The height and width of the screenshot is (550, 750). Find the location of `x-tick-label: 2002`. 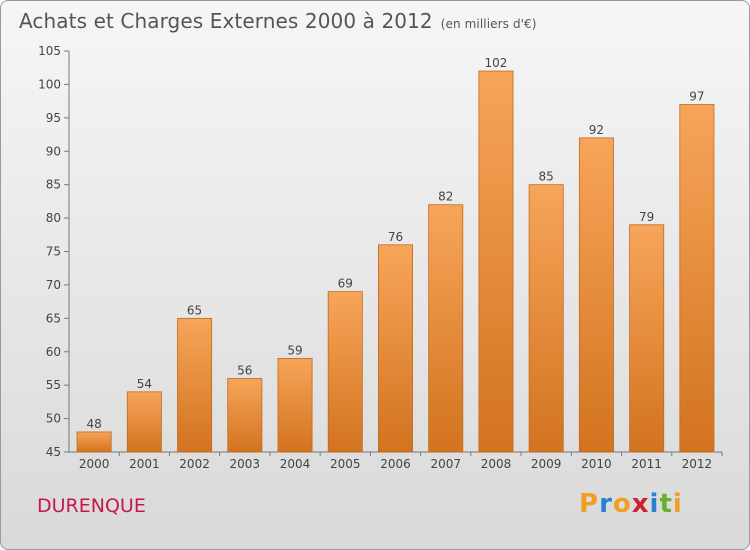

x-tick-label: 2002 is located at coordinates (194, 464).